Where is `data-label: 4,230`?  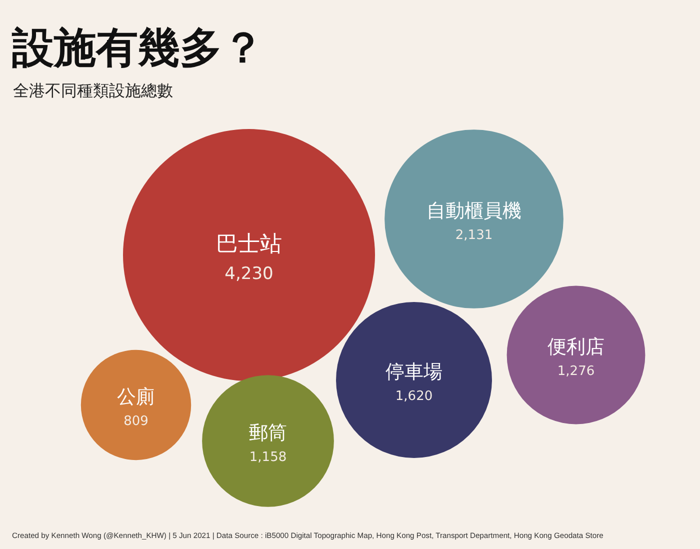 data-label: 4,230 is located at coordinates (249, 274).